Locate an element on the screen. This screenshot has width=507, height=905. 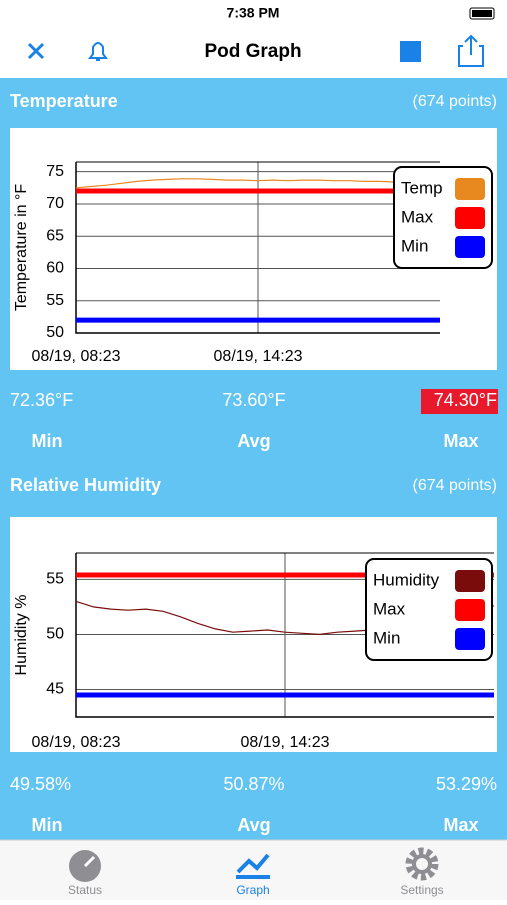
stat-value: 53.29% is located at coordinates (466, 784).